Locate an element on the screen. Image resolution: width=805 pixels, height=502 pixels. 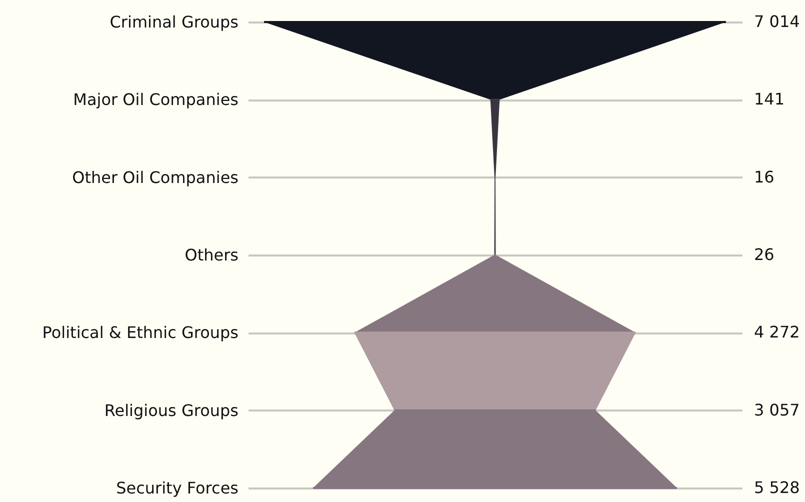
category-label: Religious Groups is located at coordinates (171, 410).